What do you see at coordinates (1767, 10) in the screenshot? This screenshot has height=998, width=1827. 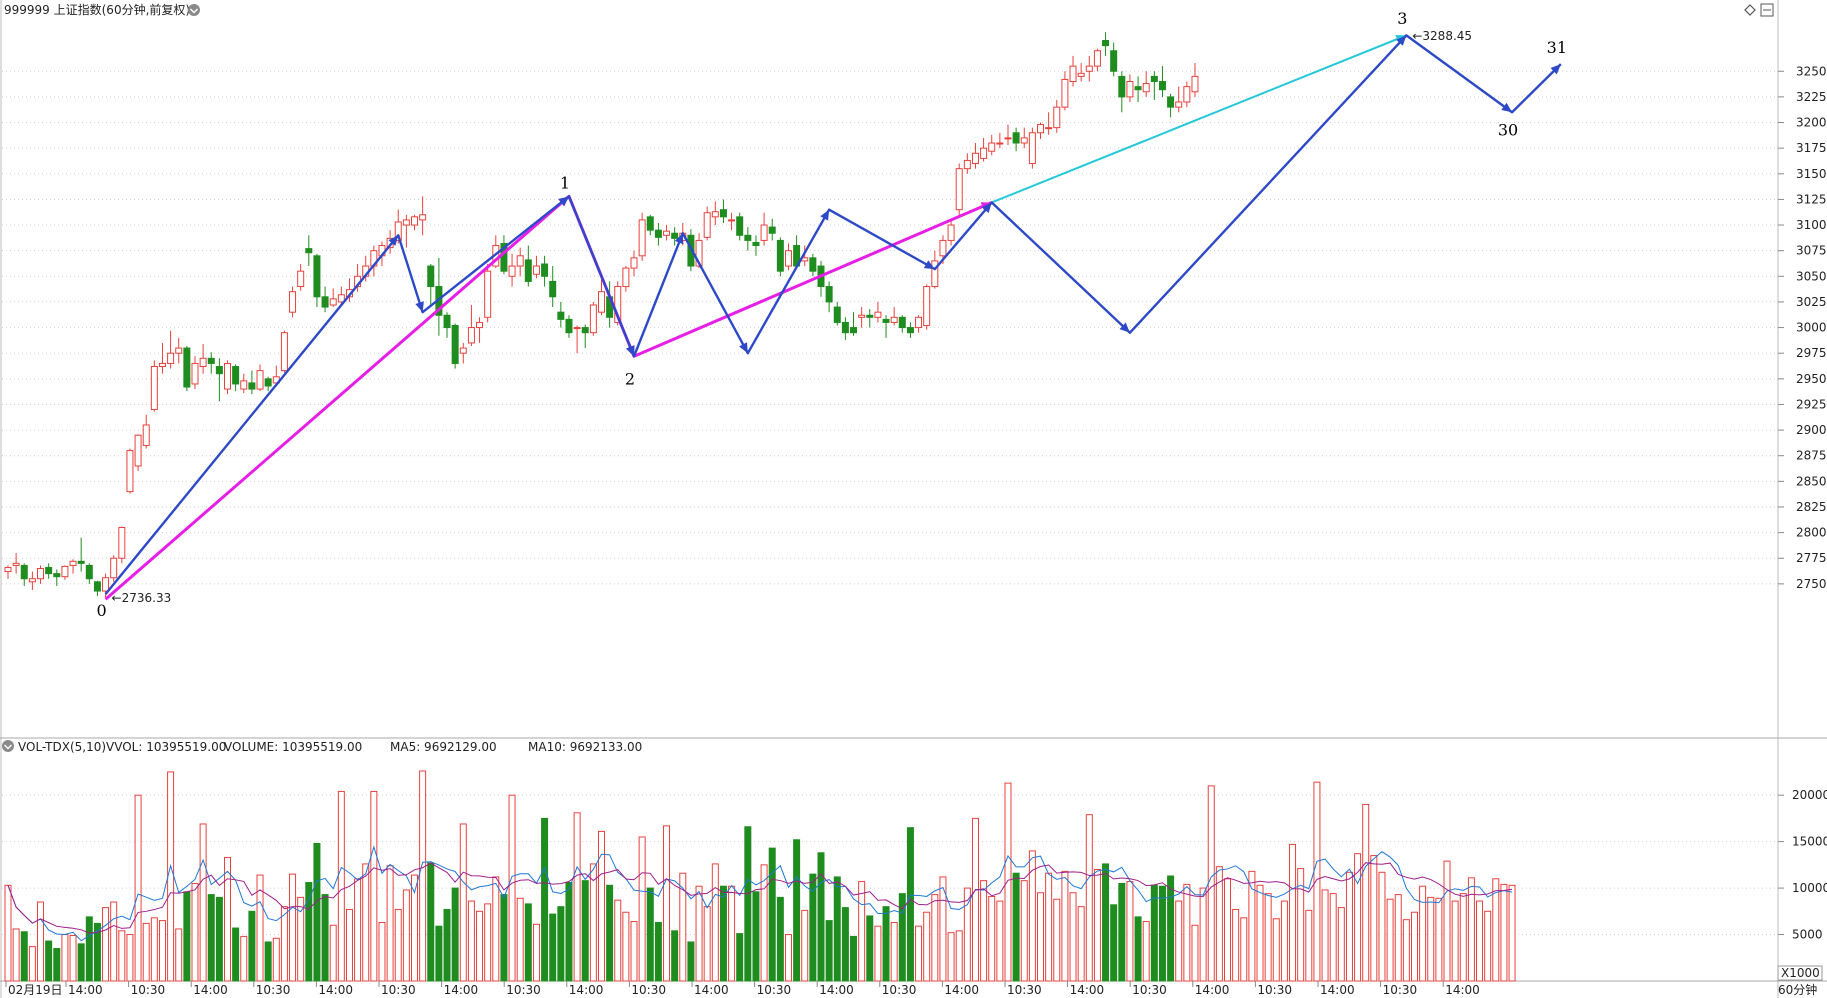 I see `panel-toggle-icon` at bounding box center [1767, 10].